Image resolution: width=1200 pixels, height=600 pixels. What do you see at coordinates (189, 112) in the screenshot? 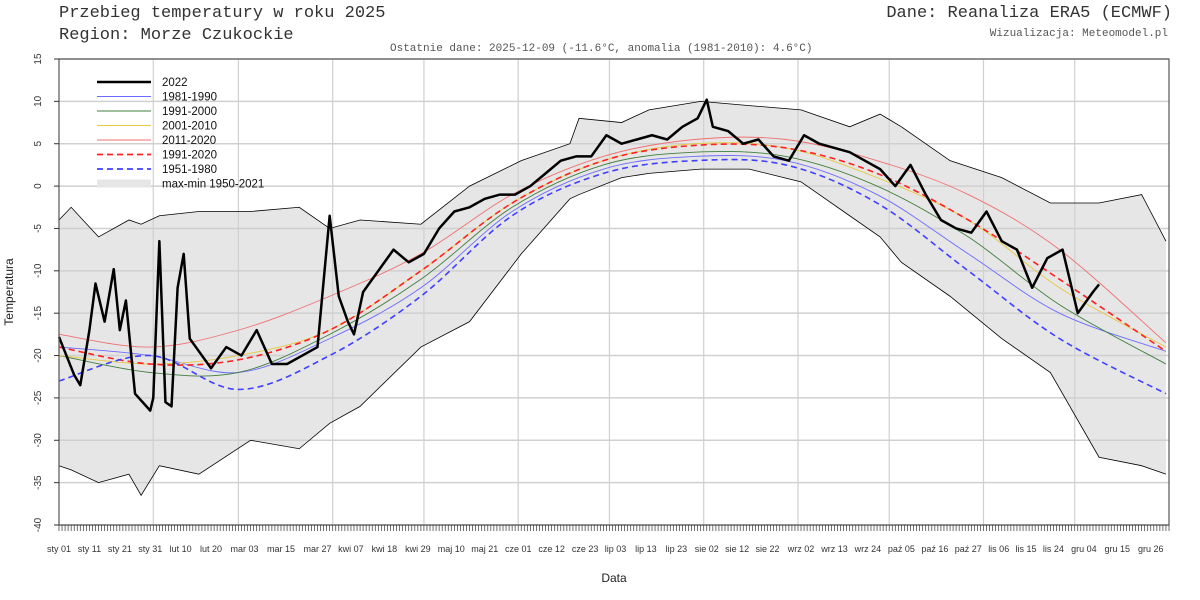
I see `legend-label: 1991-2000` at bounding box center [189, 112].